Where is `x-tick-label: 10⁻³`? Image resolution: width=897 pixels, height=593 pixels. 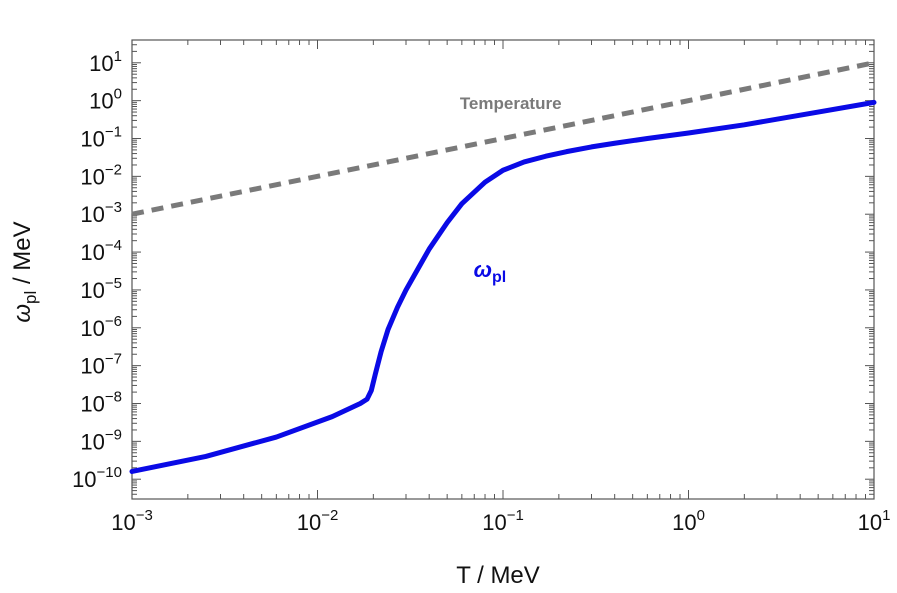 x-tick-label: 10⁻³ is located at coordinates (132, 521).